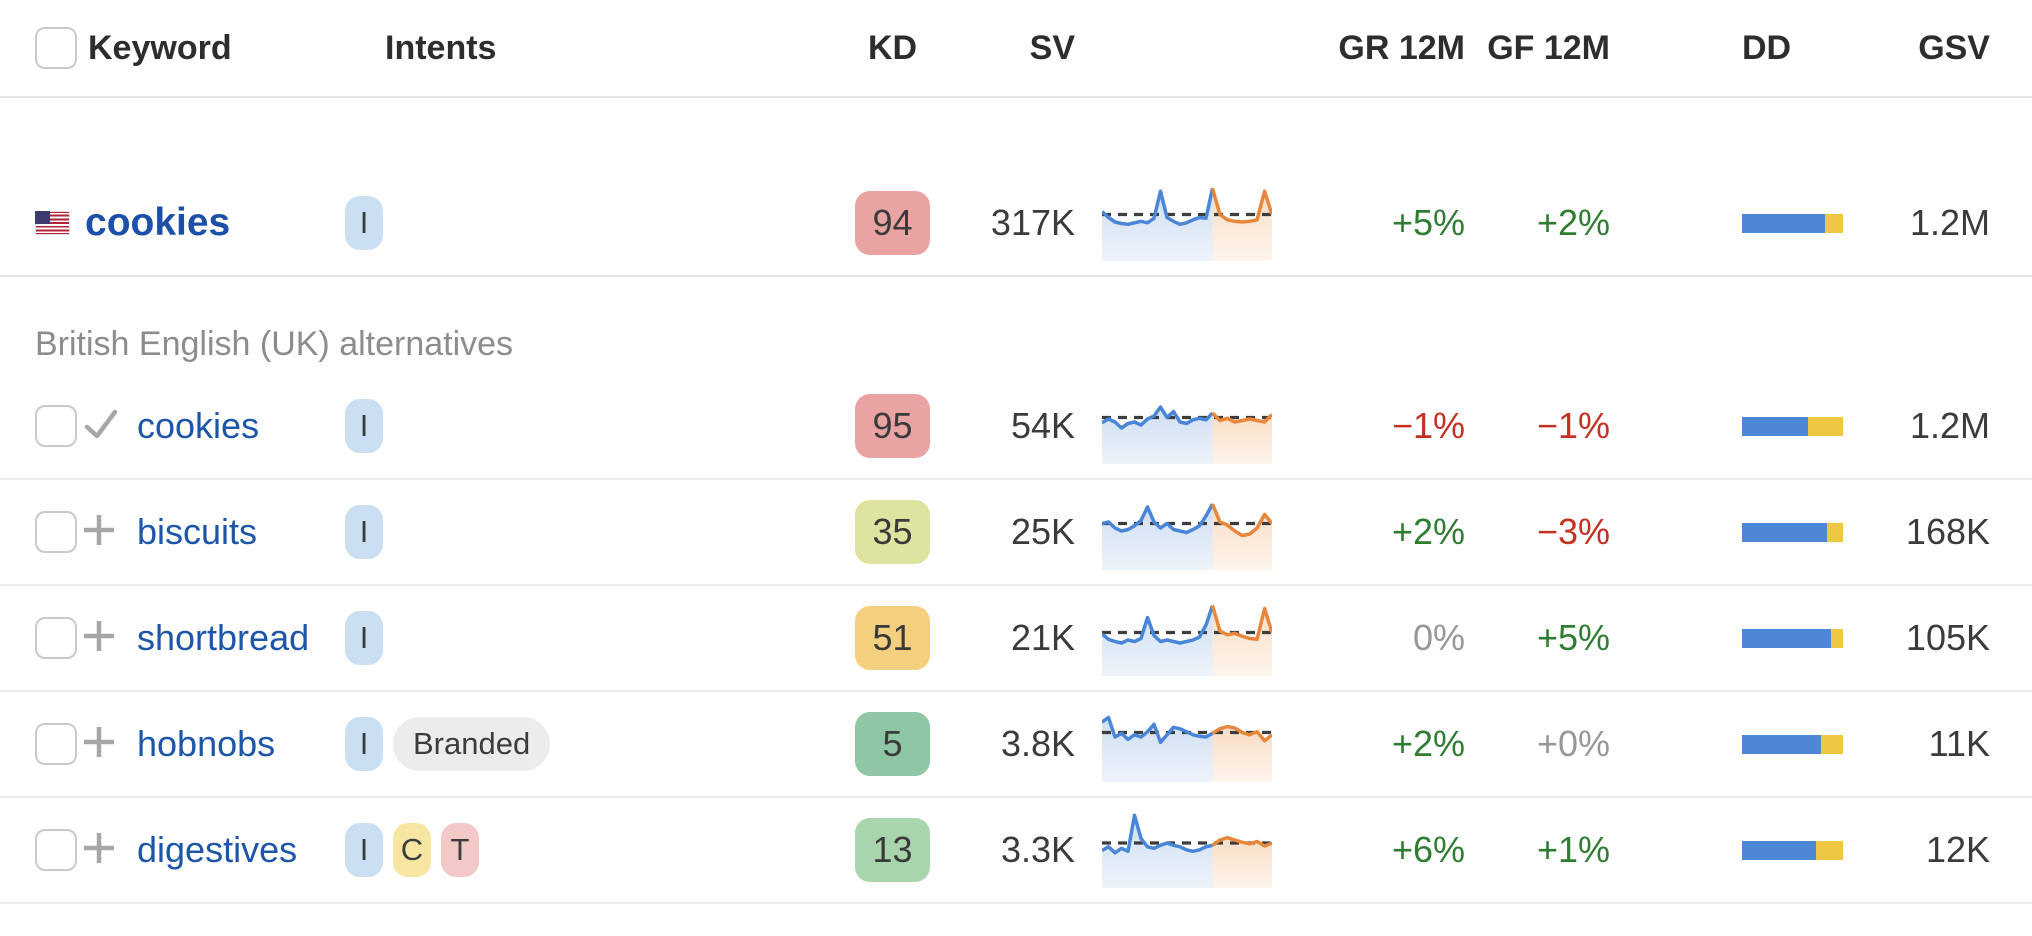  What do you see at coordinates (892, 850) in the screenshot?
I see `kd-badge: 13` at bounding box center [892, 850].